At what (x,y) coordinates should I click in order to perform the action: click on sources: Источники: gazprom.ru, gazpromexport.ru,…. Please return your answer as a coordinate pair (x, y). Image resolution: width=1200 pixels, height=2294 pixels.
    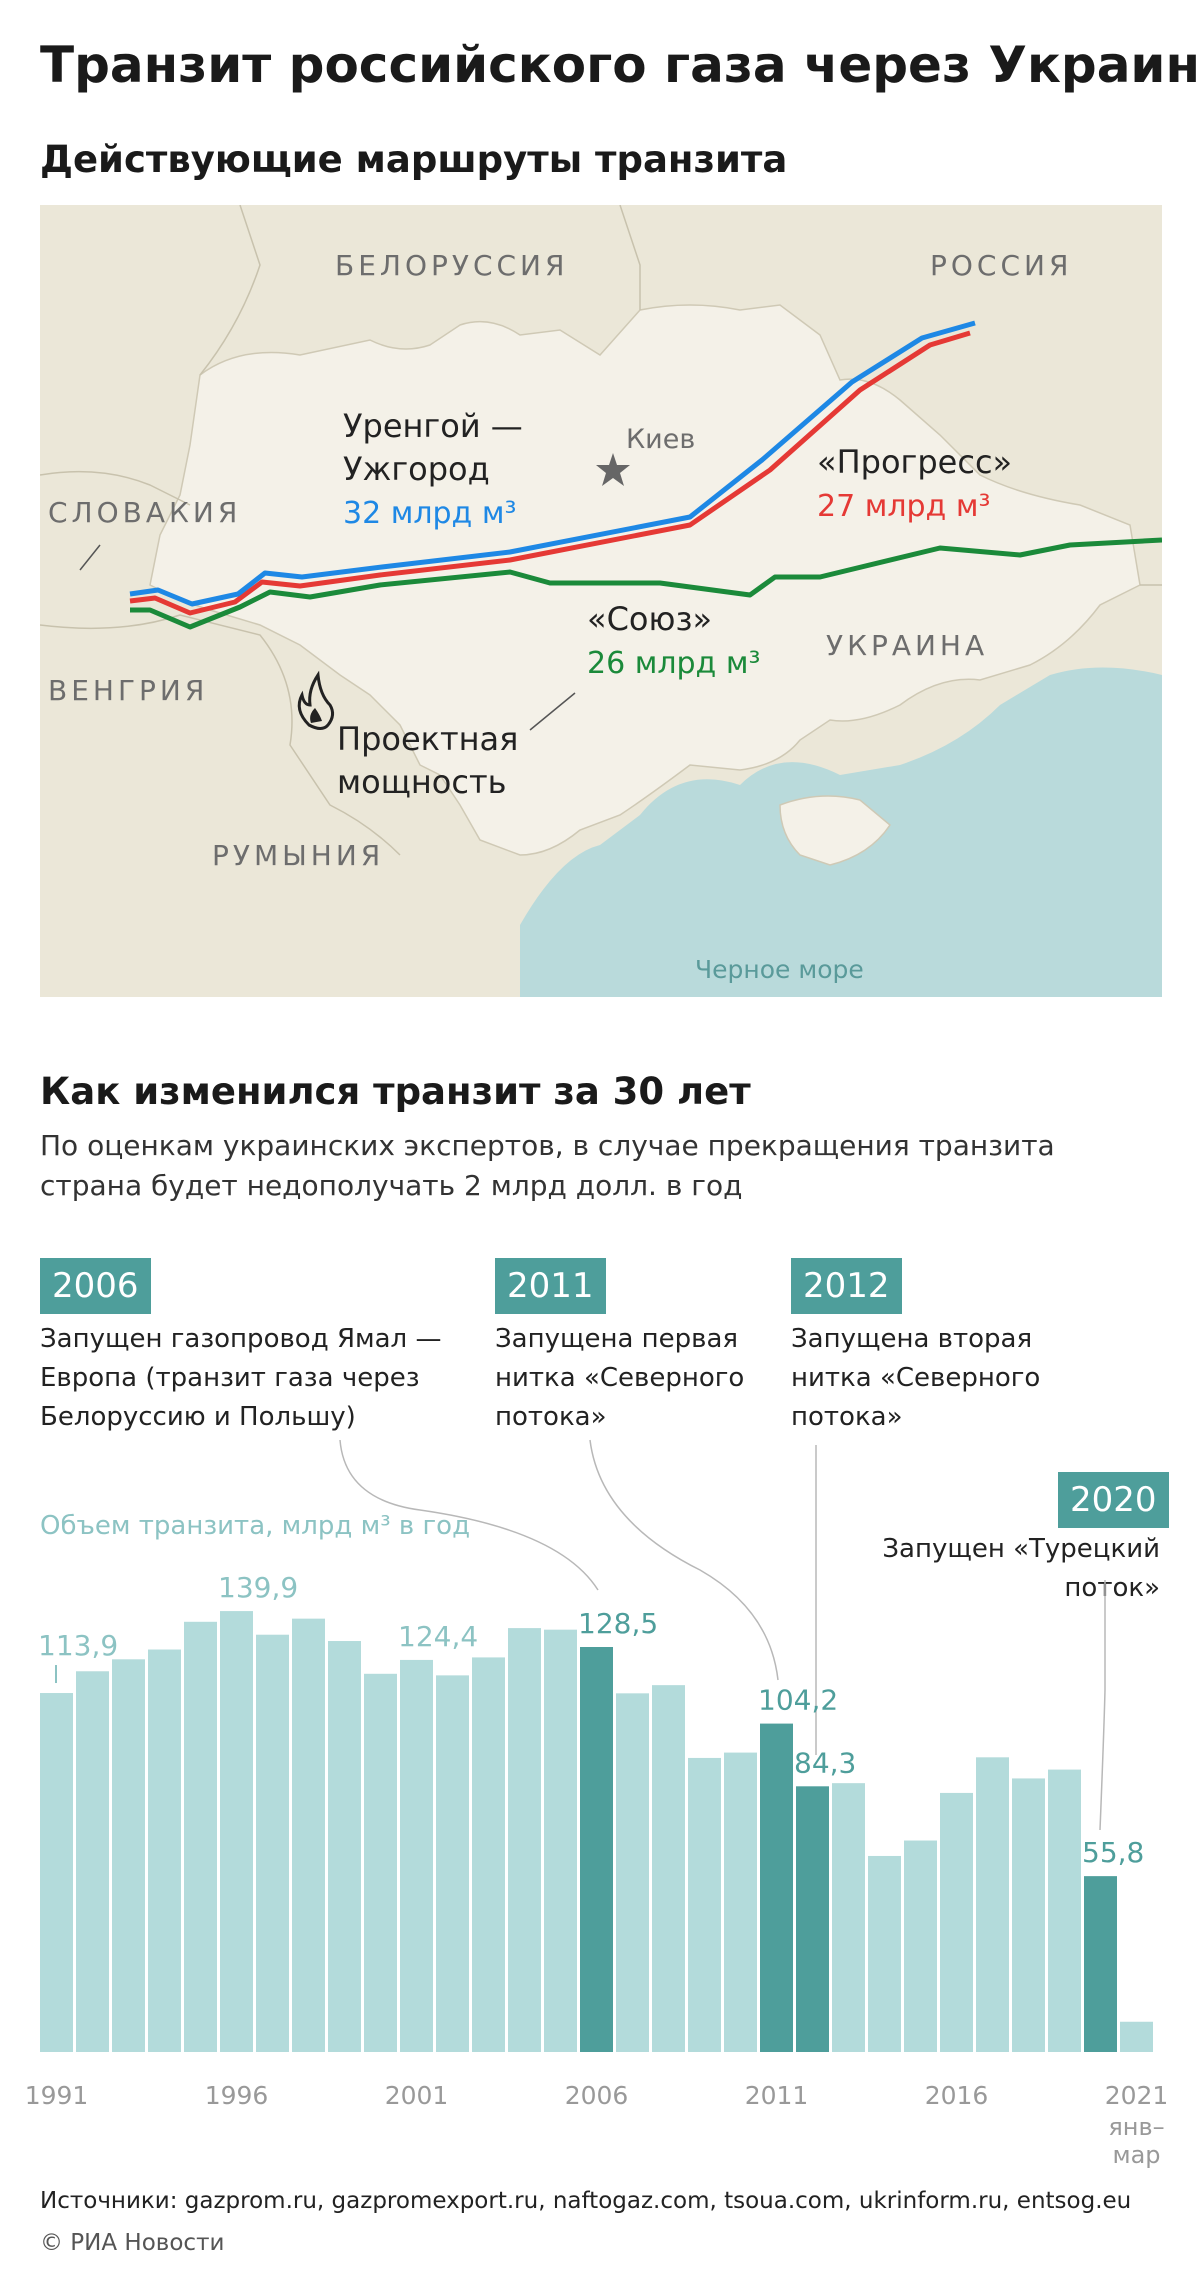
    Looking at the image, I should click on (586, 2201).